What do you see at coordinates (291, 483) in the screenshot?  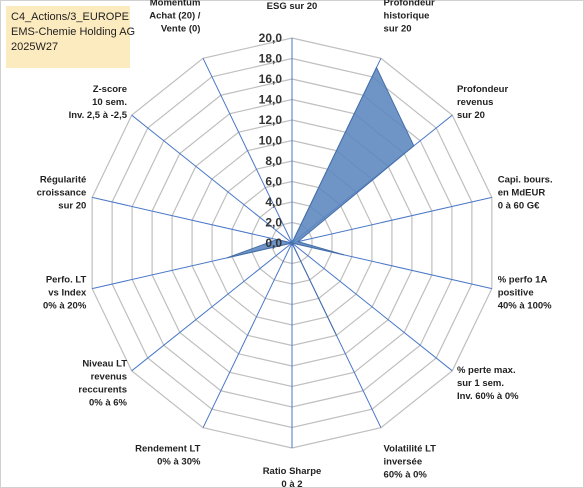 I see `axis-label-7-line-1: 0 à 2` at bounding box center [291, 483].